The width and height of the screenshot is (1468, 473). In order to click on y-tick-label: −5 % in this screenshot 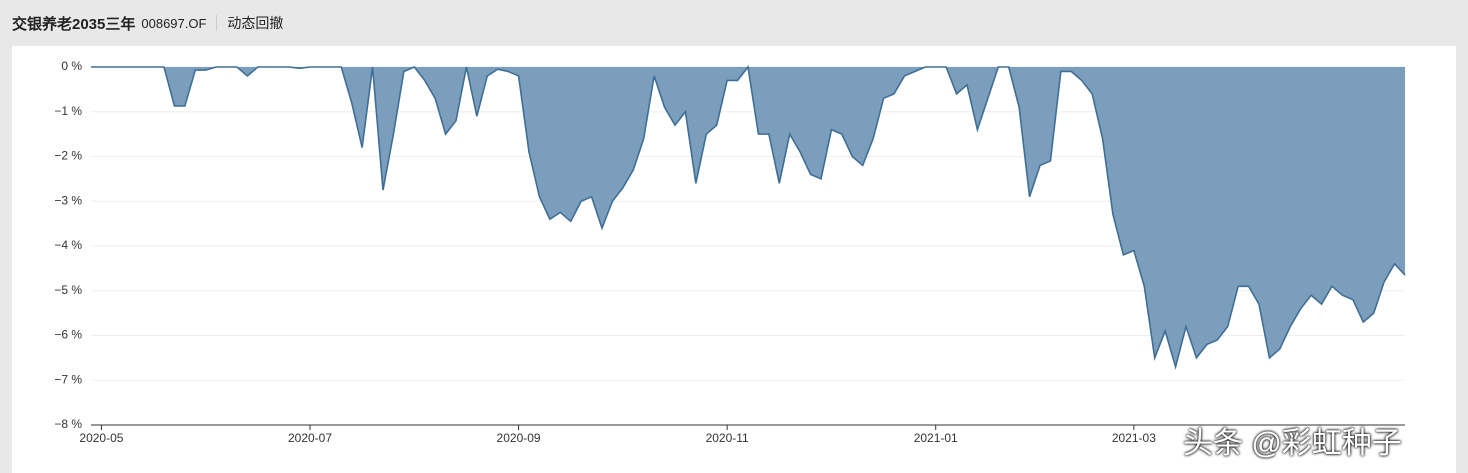, I will do `click(68, 290)`.